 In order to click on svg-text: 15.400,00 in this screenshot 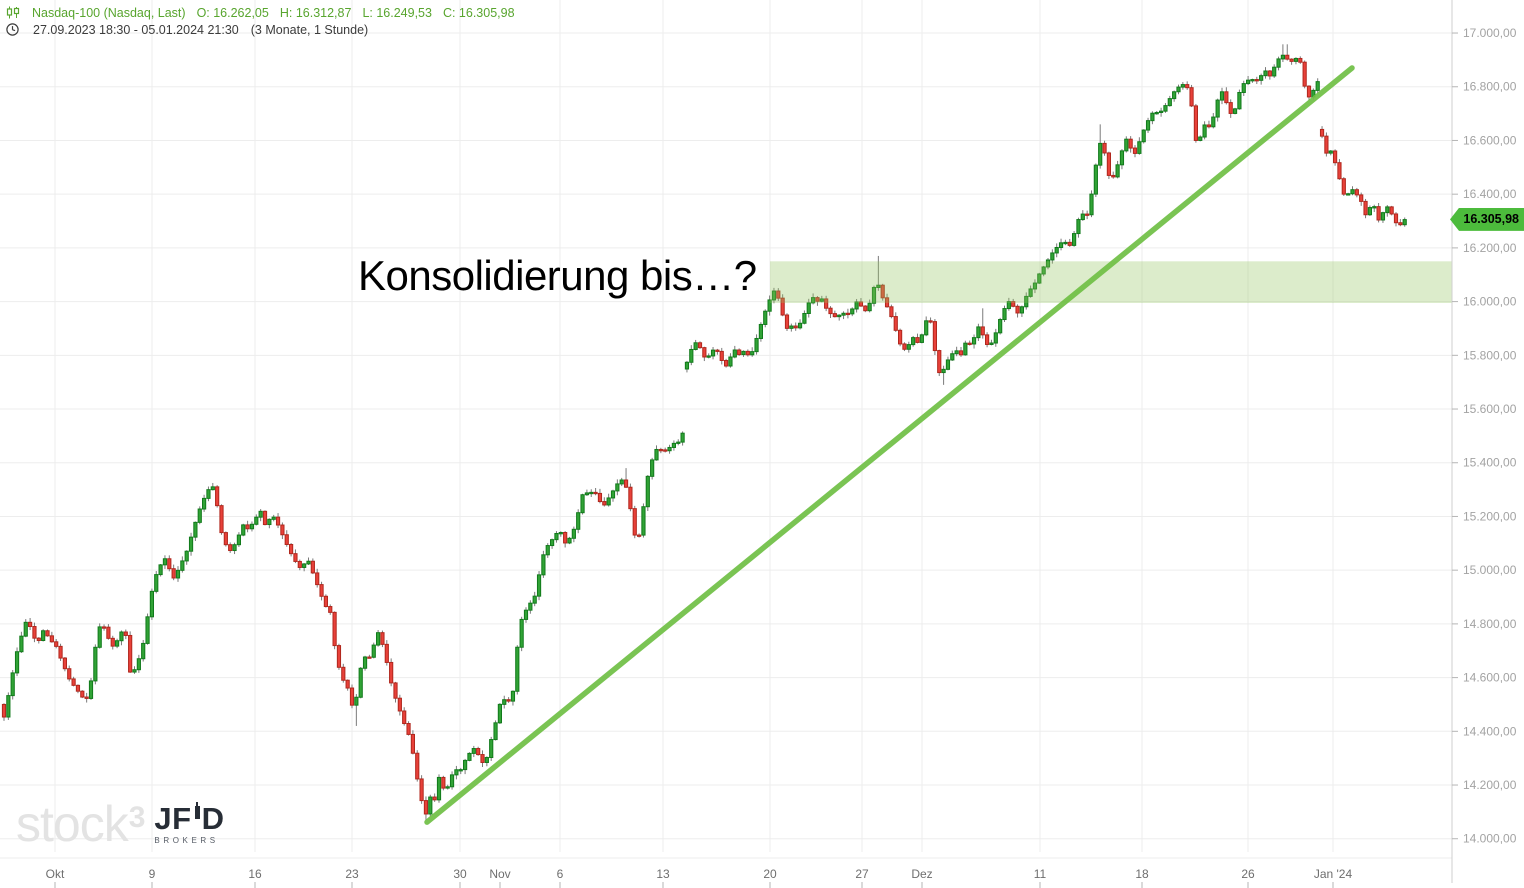, I will do `click(1490, 463)`.